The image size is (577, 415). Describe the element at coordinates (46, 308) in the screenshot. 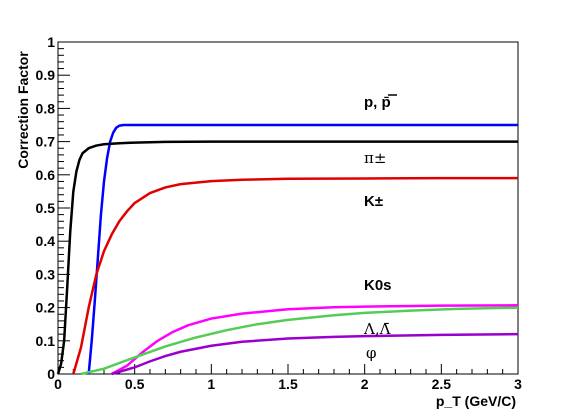

I see `y-tick-label: 0.2` at that location.